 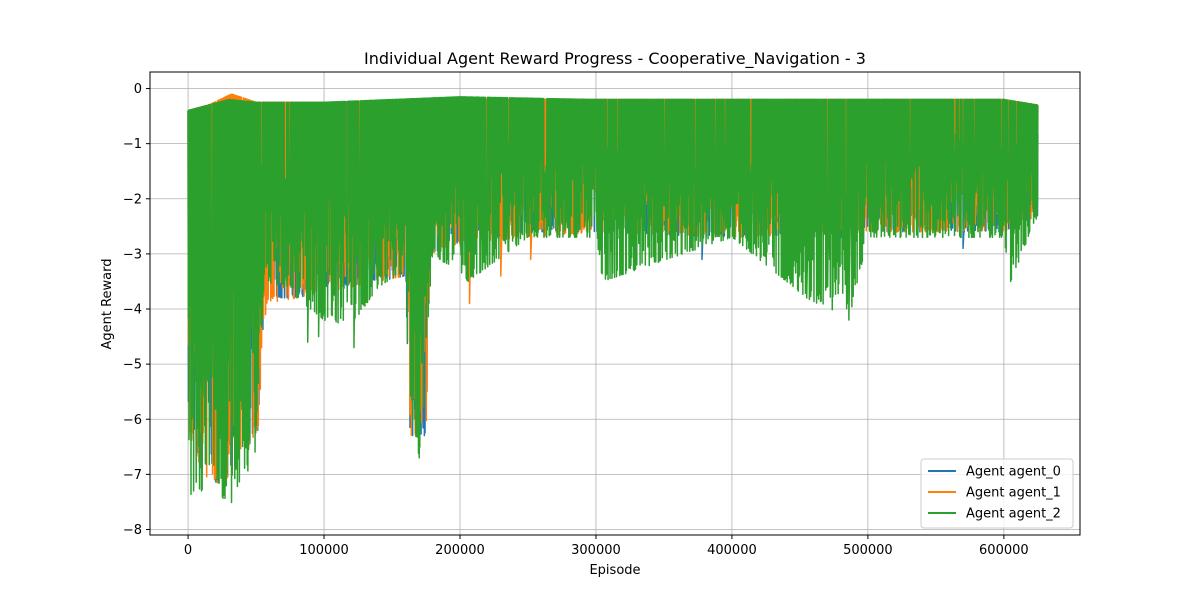 What do you see at coordinates (132, 365) in the screenshot?
I see `y-tick-label: −5` at bounding box center [132, 365].